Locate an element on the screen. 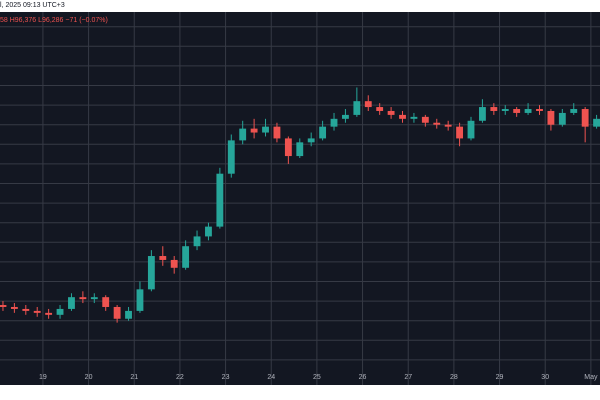  x-tick-label: 20 is located at coordinates (89, 377).